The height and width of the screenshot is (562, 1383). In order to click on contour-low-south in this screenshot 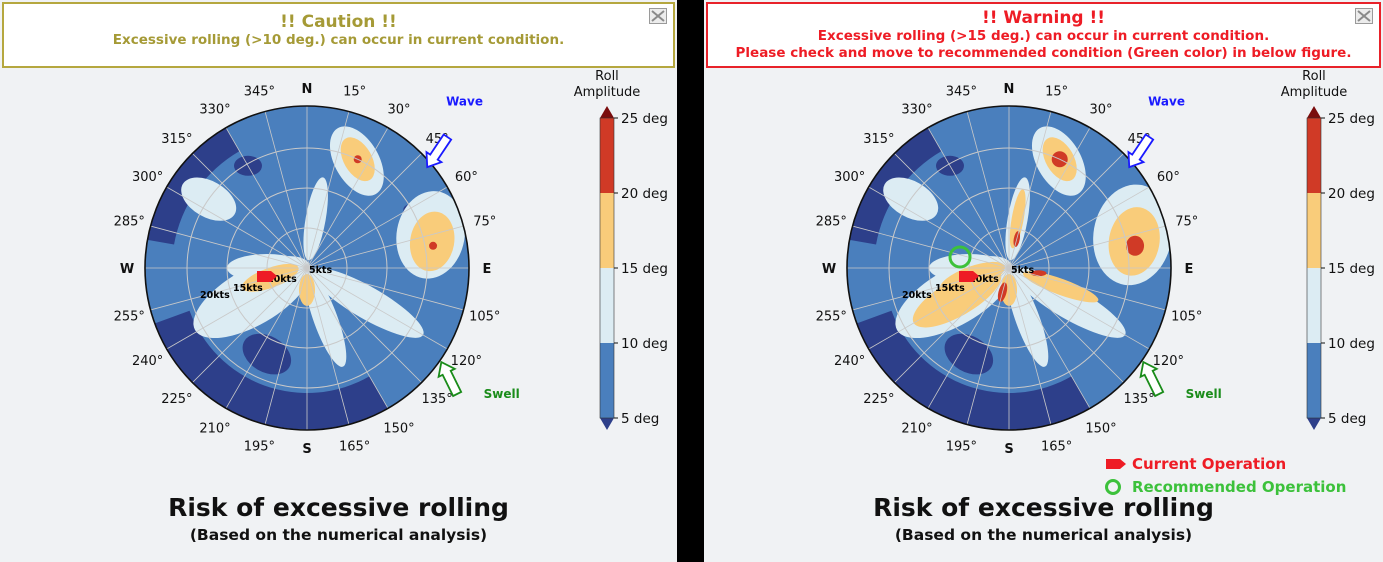, I will do `click(270, 370)`.